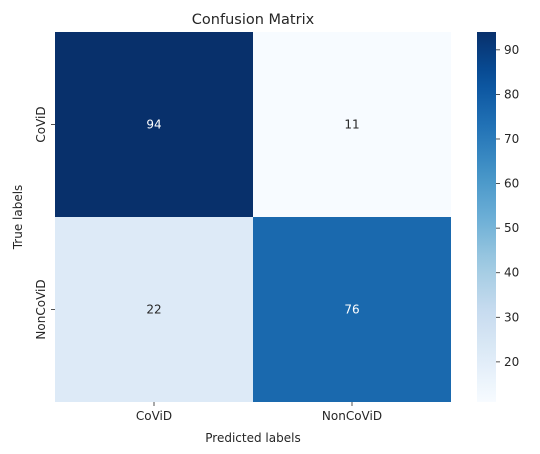 This screenshot has width=540, height=454. What do you see at coordinates (511, 273) in the screenshot?
I see `colorbar-tick-label: 40` at bounding box center [511, 273].